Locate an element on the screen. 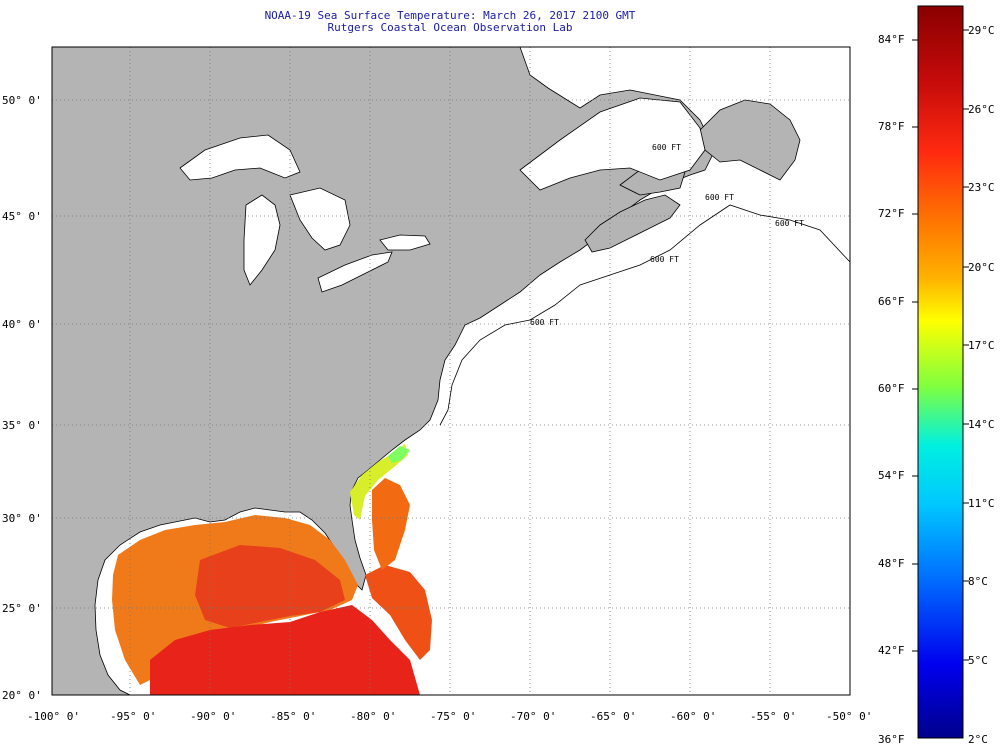 This screenshot has width=1000, height=754. lake-michigan is located at coordinates (262, 240).